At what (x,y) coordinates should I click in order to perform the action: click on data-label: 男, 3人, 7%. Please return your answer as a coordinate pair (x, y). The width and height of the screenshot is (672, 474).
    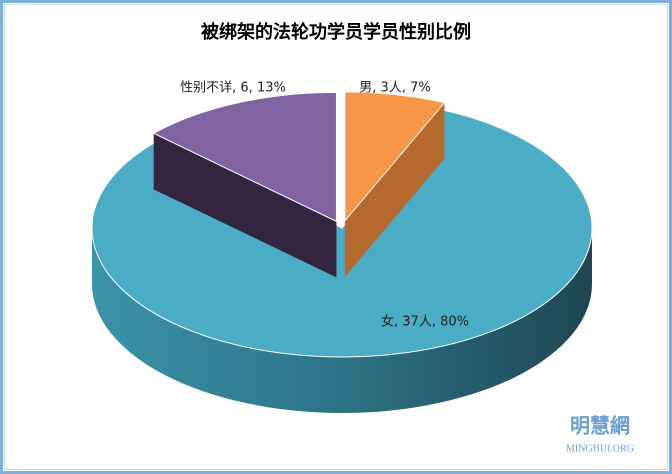
    Looking at the image, I should click on (394, 88).